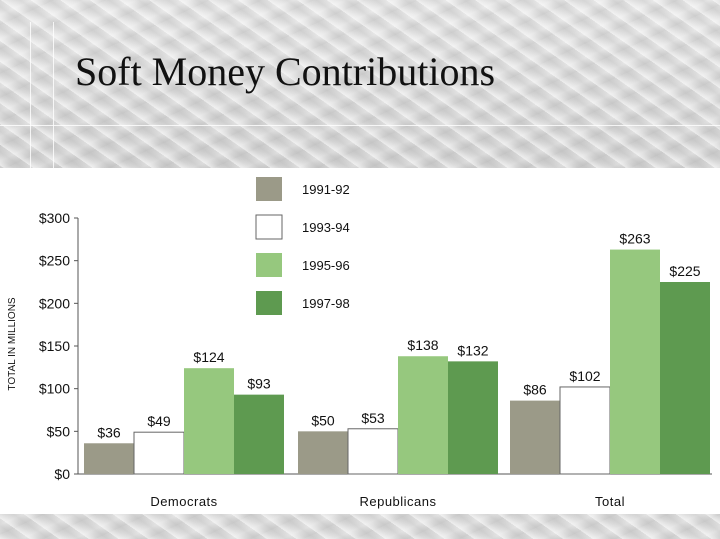 The image size is (720, 539). I want to click on value-label: $50, so click(323, 420).